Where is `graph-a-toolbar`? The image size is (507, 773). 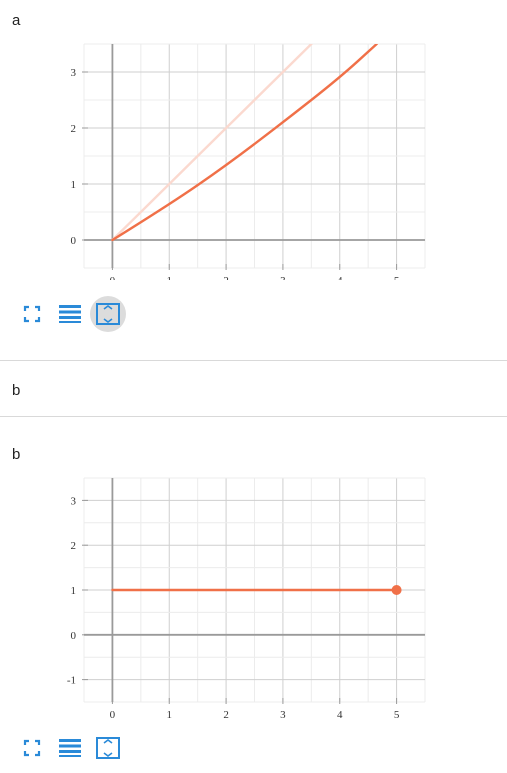 graph-a-toolbar is located at coordinates (71, 314).